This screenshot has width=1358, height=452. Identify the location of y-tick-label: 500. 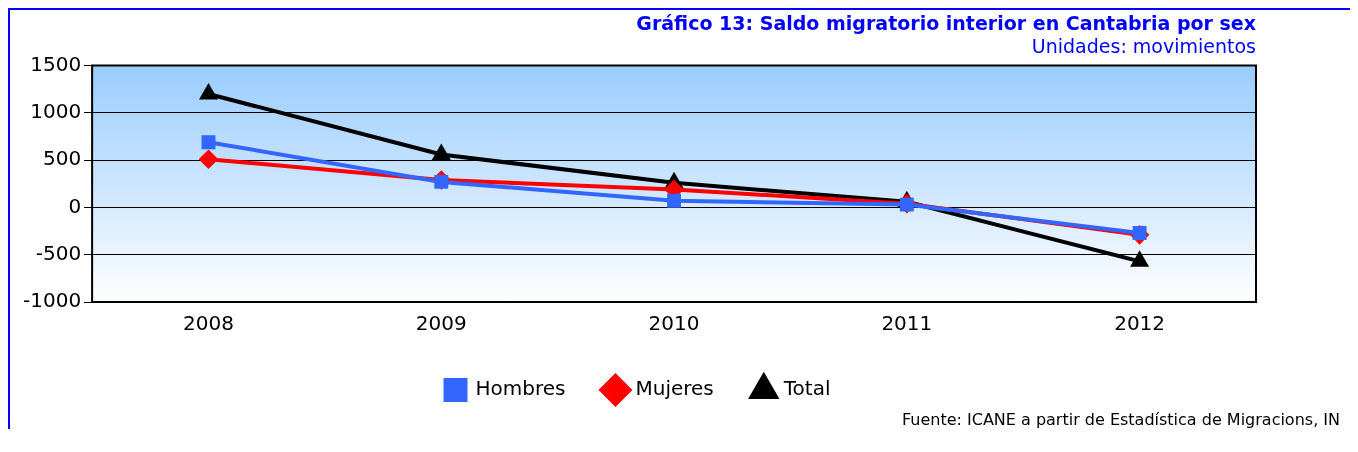
(62, 158).